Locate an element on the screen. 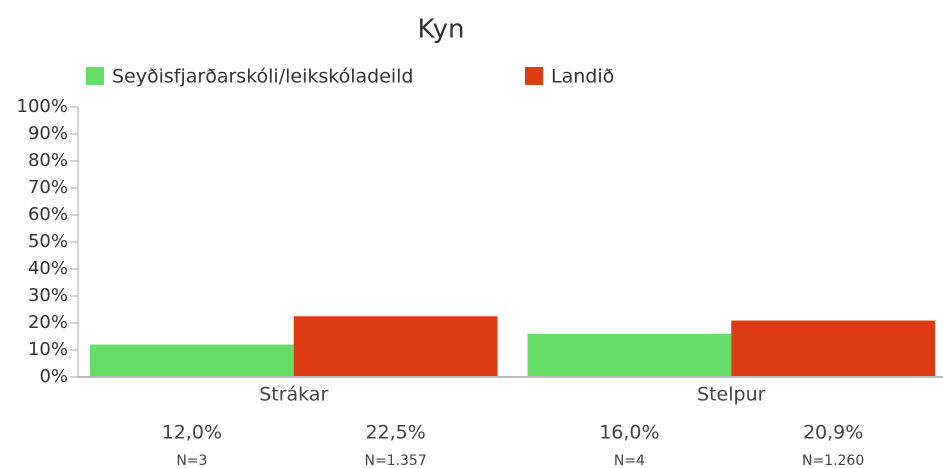 The image size is (943, 468). y-tick-label: 100% is located at coordinates (42, 106).